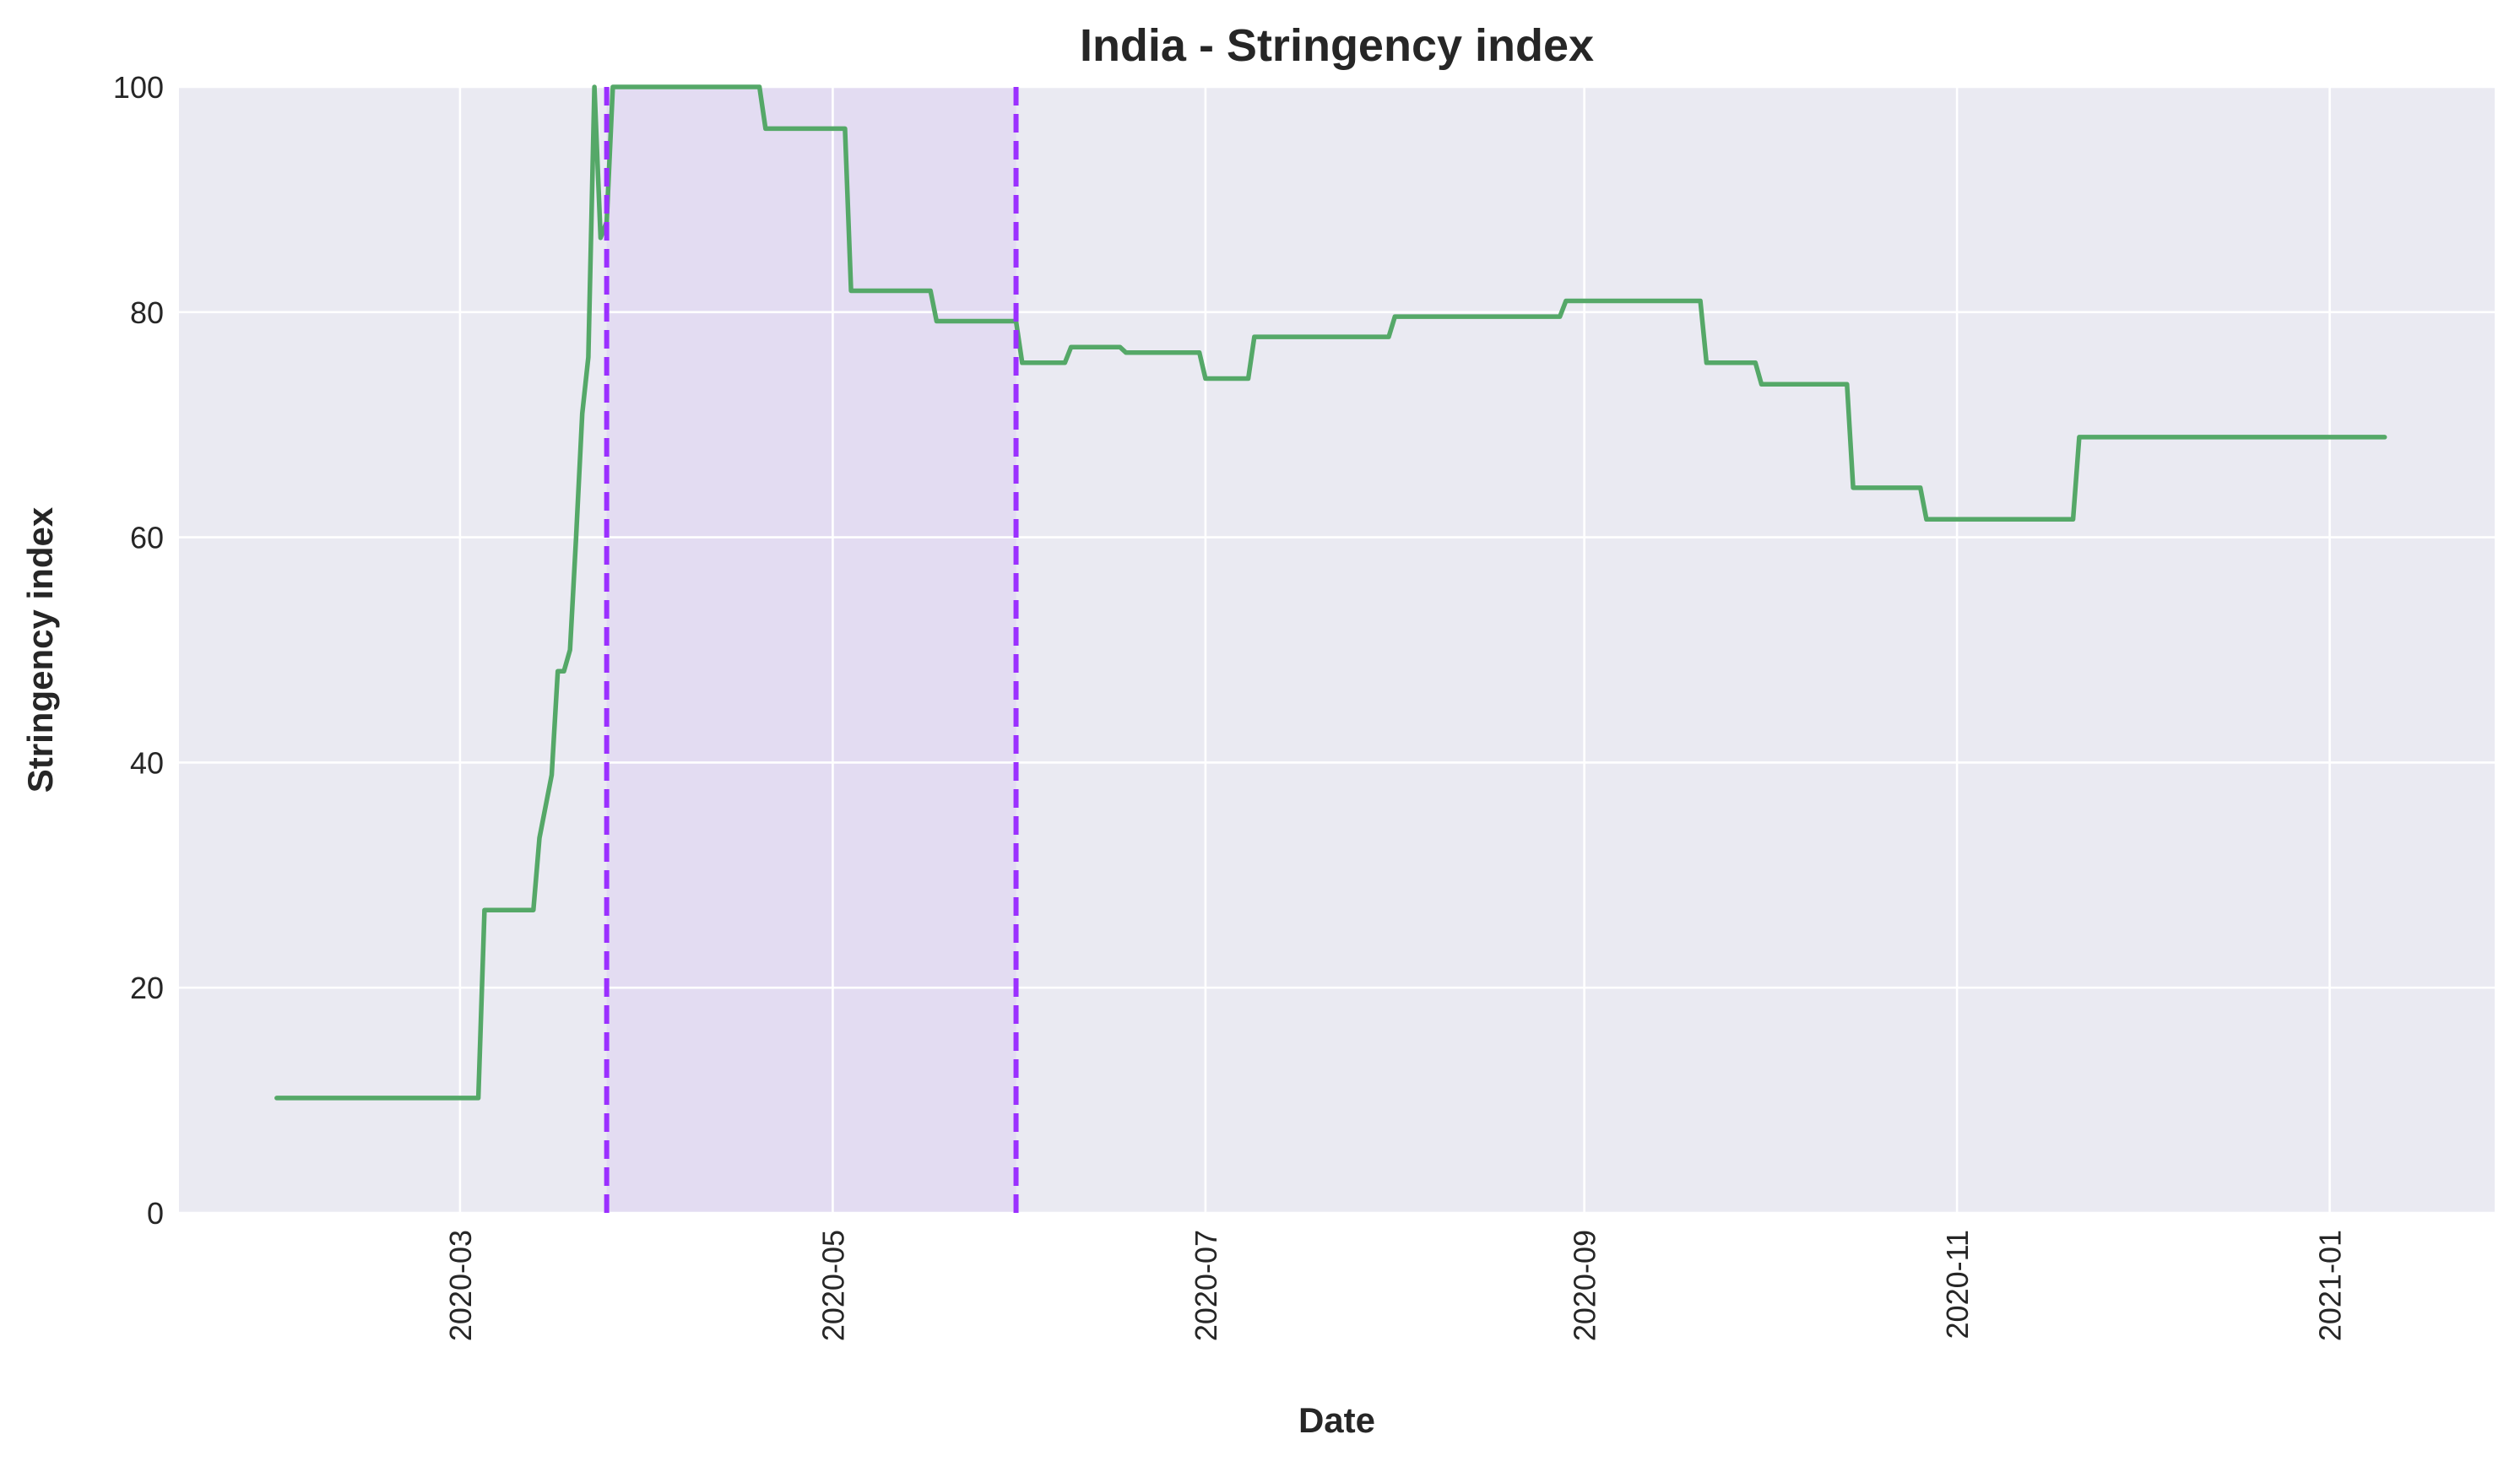 Image resolution: width=2520 pixels, height=1472 pixels. What do you see at coordinates (2330, 1285) in the screenshot?
I see `x-tick-label: 2021-01` at bounding box center [2330, 1285].